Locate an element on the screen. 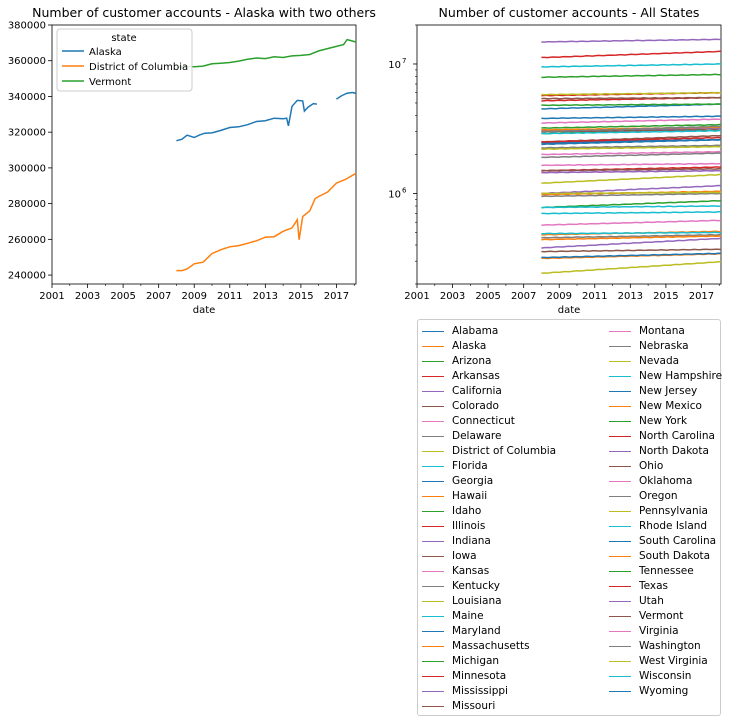 This screenshot has width=732, height=723. legend-label: New York is located at coordinates (663, 421).